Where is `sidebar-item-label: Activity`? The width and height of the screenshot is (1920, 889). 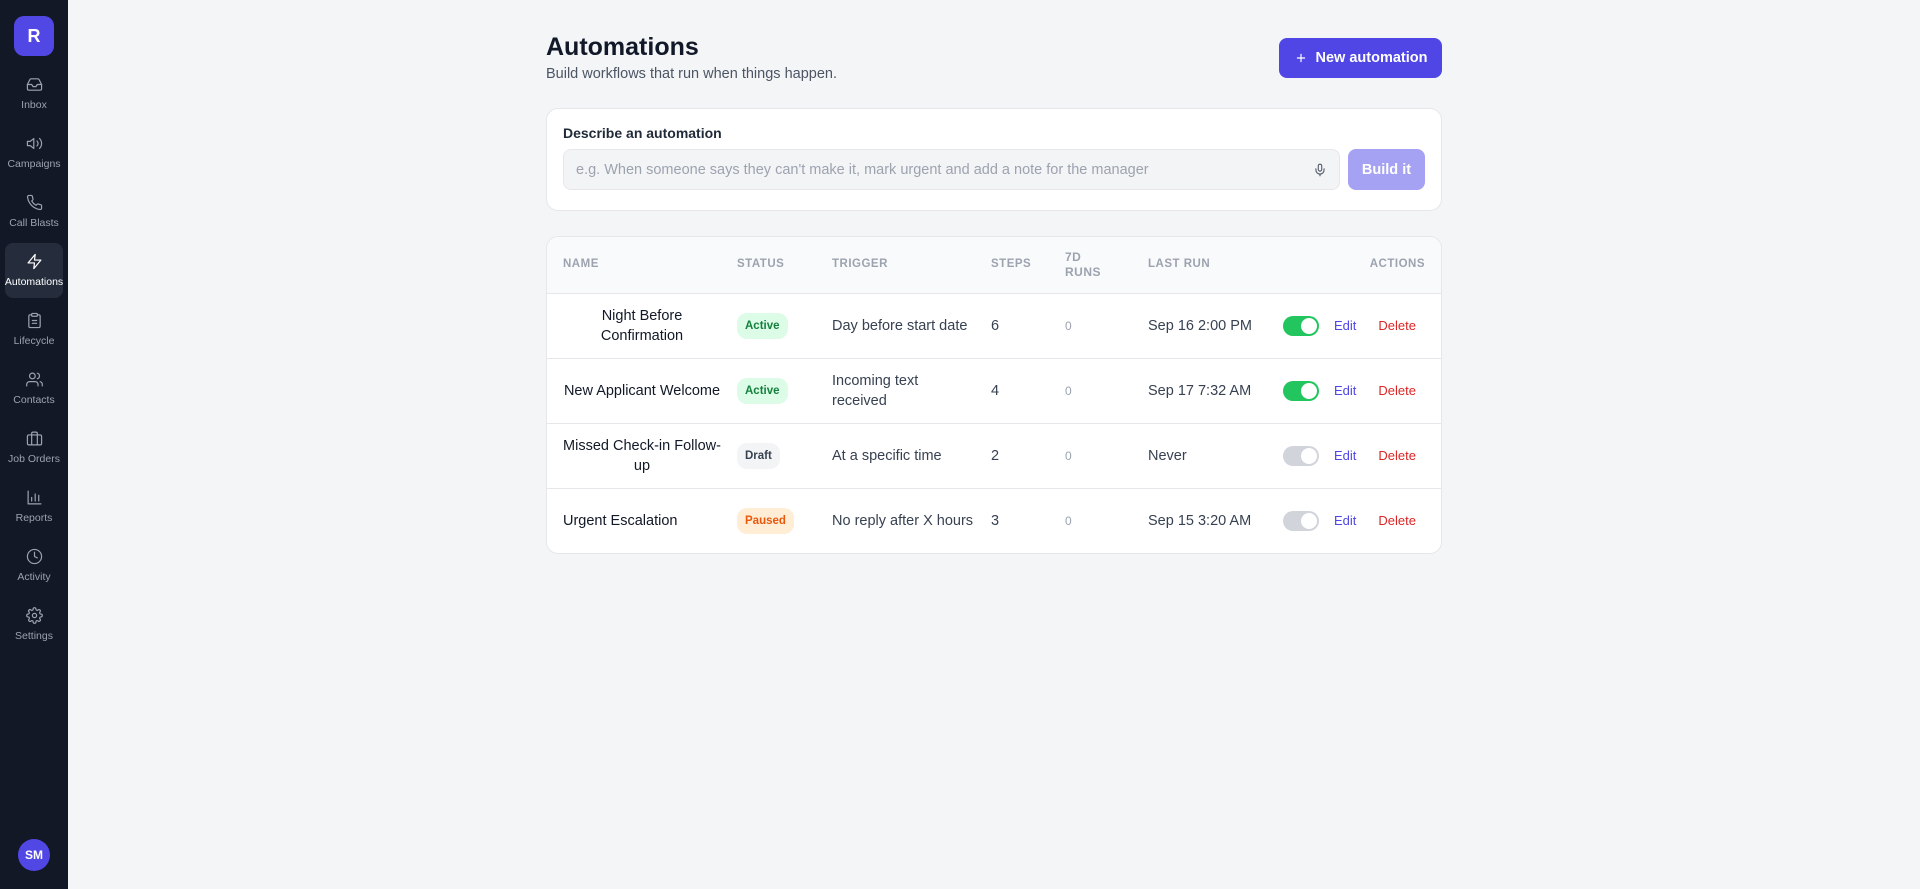 sidebar-item-label: Activity is located at coordinates (34, 577).